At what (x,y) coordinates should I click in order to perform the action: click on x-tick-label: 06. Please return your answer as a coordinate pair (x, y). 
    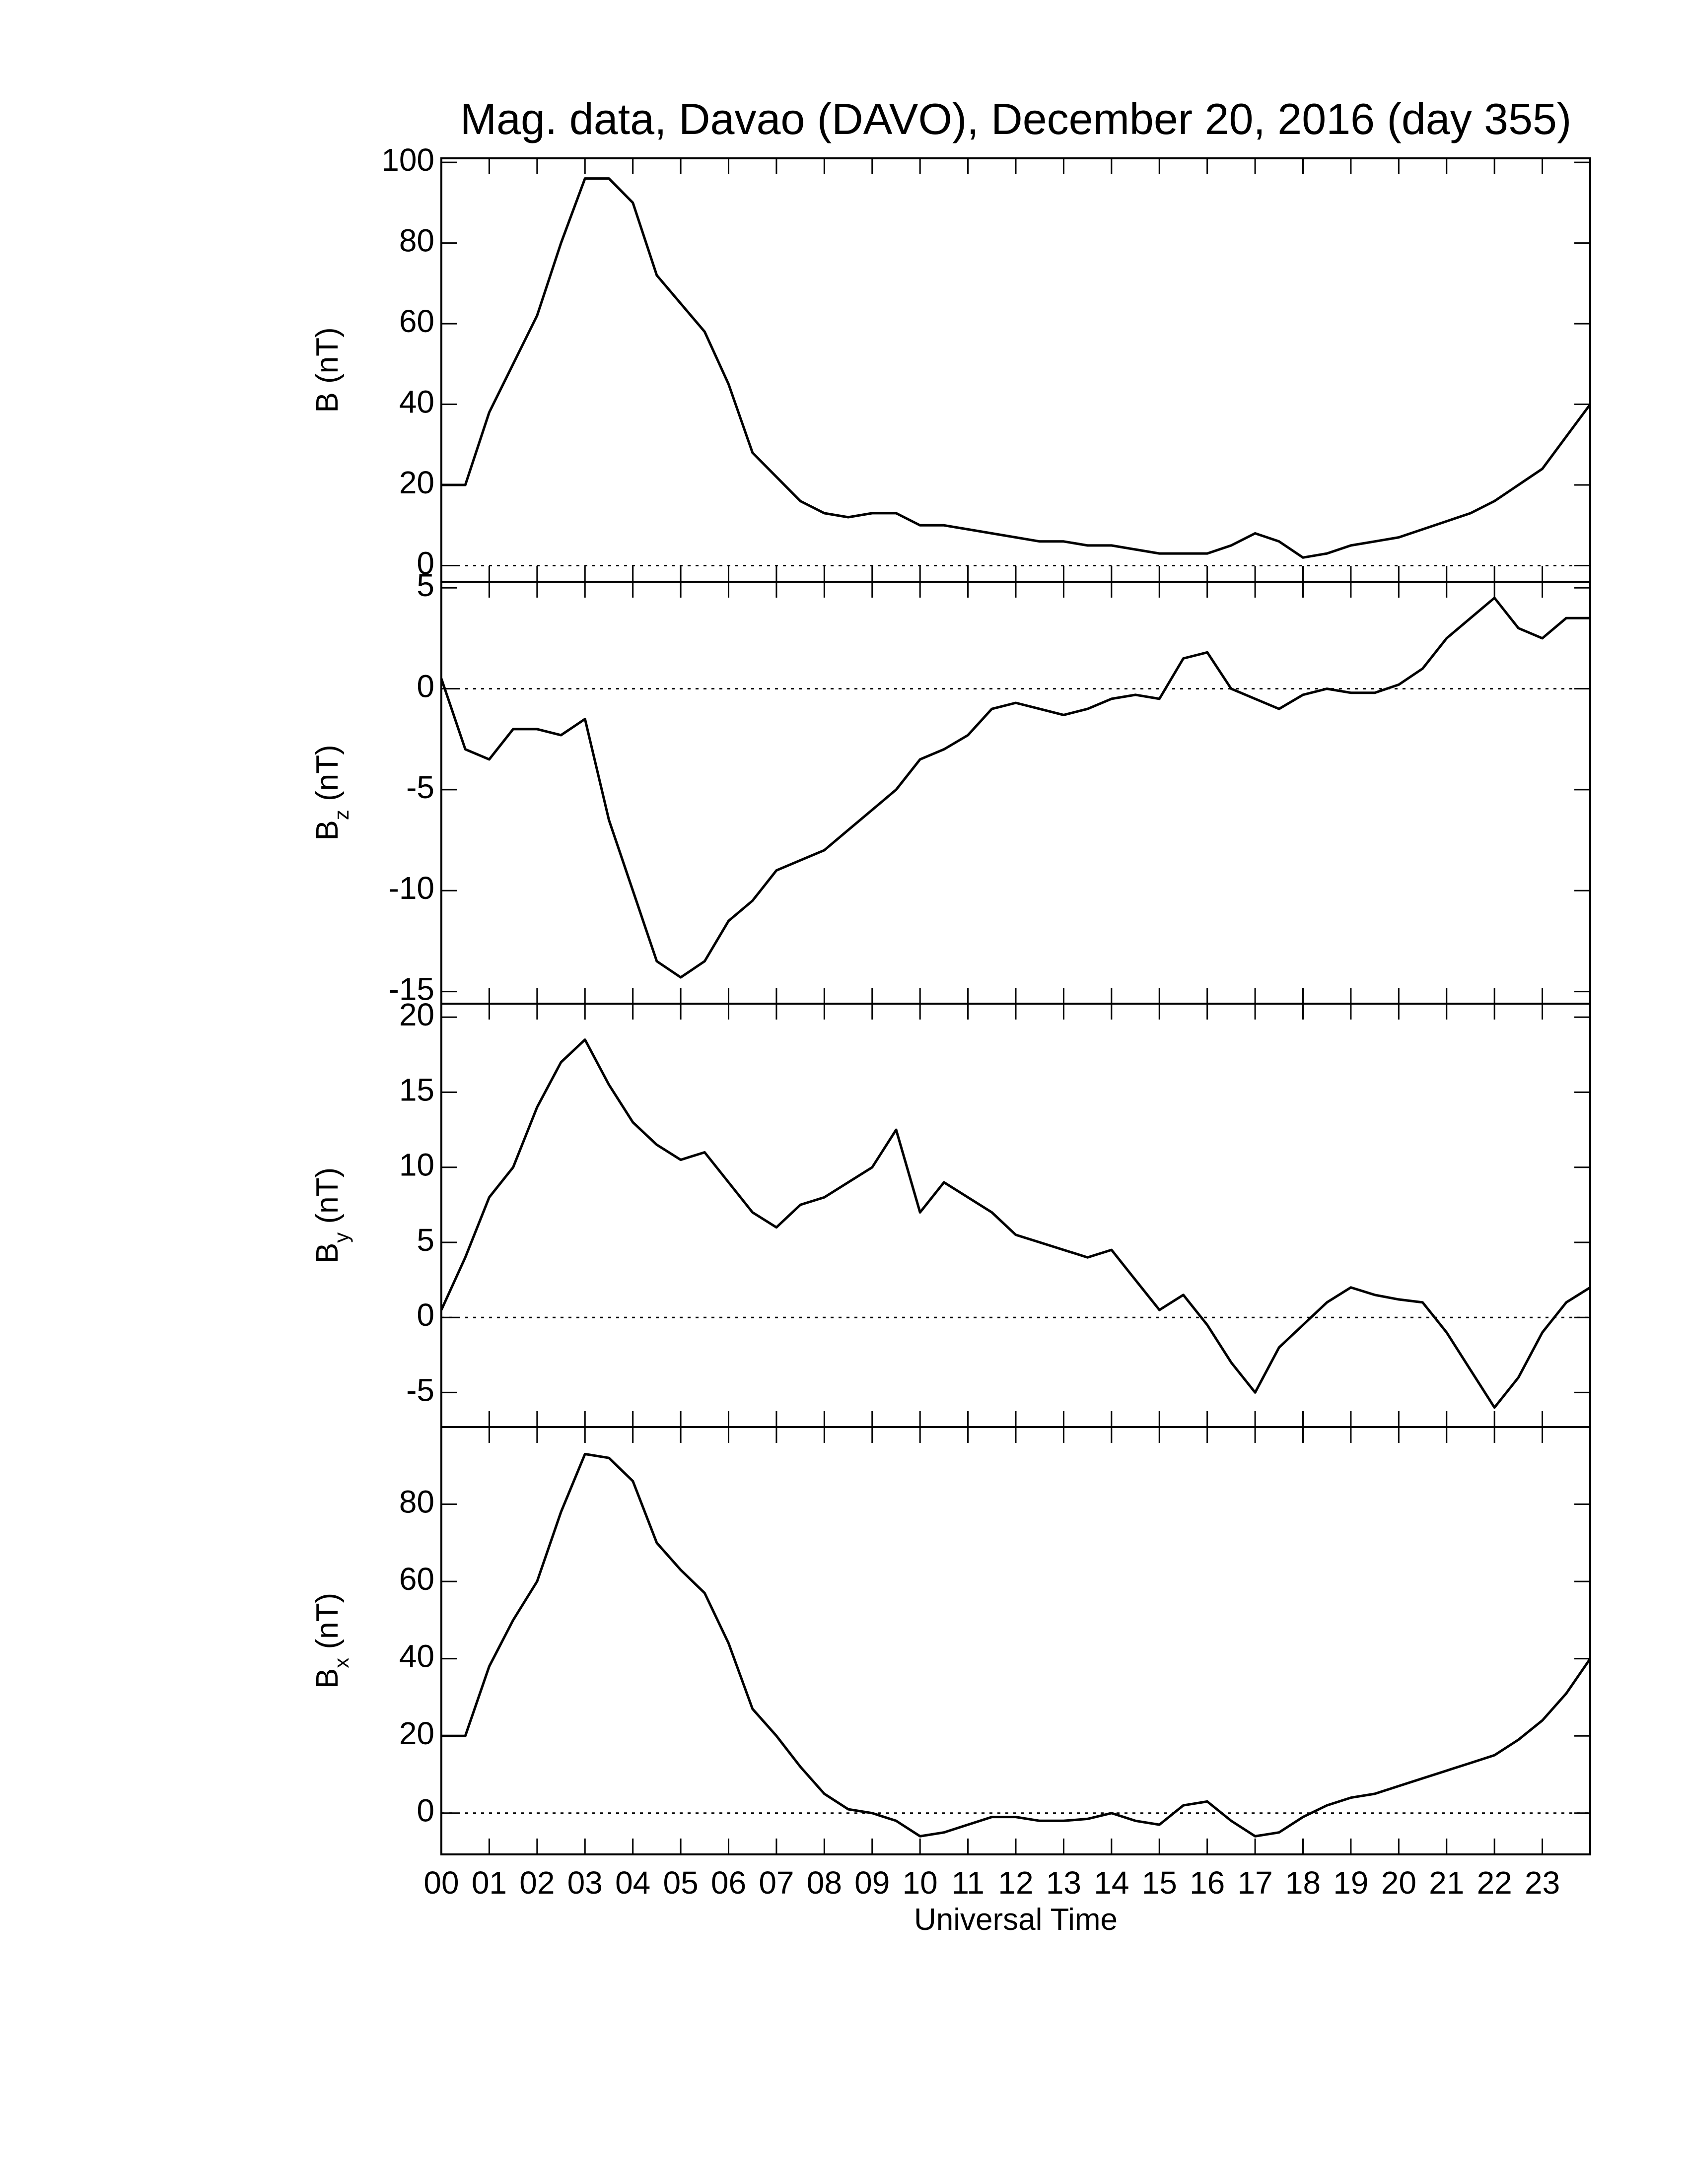
    Looking at the image, I should click on (728, 1883).